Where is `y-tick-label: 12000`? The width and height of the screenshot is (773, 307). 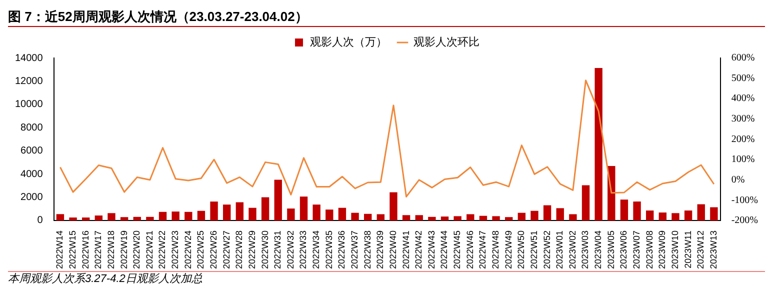 y-tick-label: 12000 is located at coordinates (29, 81).